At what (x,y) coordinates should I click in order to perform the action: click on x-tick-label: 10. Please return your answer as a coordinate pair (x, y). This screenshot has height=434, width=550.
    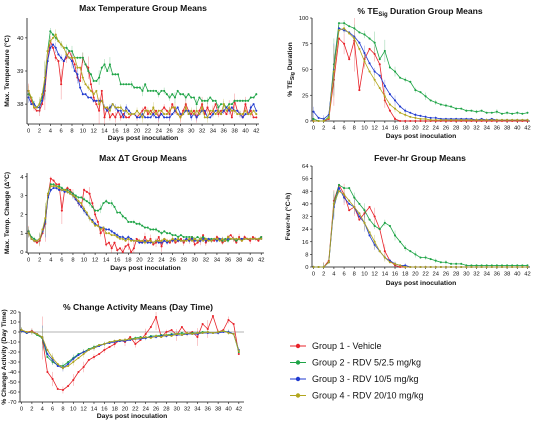
    Looking at the image, I should click on (364, 129).